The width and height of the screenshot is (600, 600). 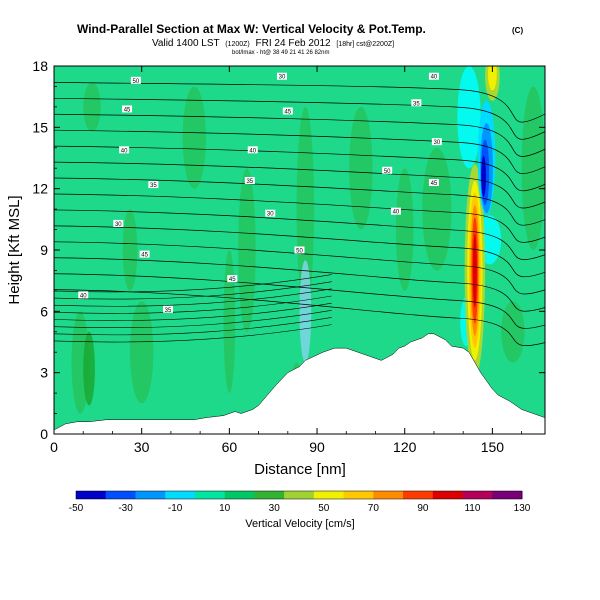 What do you see at coordinates (175, 508) in the screenshot?
I see `colorbar-tick-label: -10` at bounding box center [175, 508].